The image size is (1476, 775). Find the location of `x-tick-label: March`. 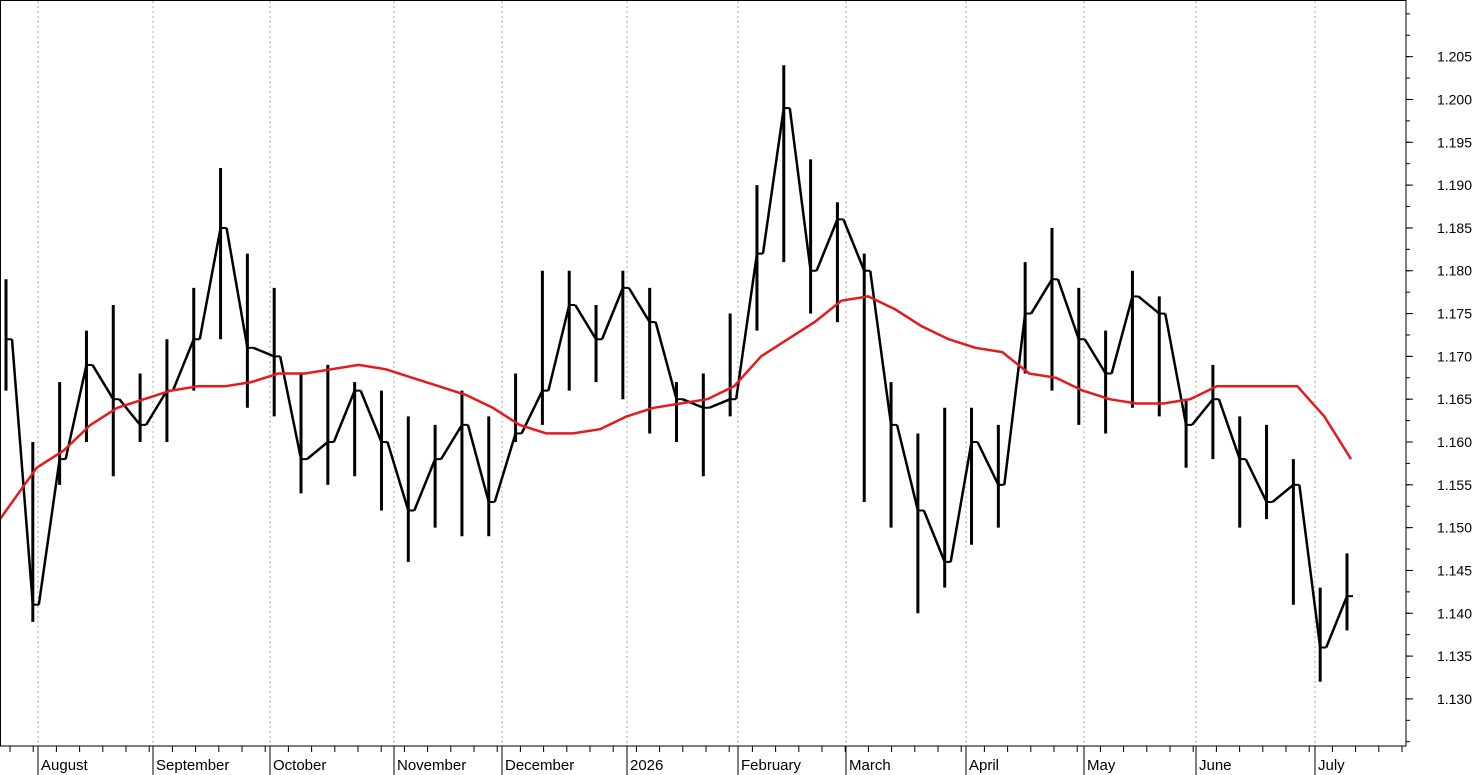

x-tick-label: March is located at coordinates (870, 765).